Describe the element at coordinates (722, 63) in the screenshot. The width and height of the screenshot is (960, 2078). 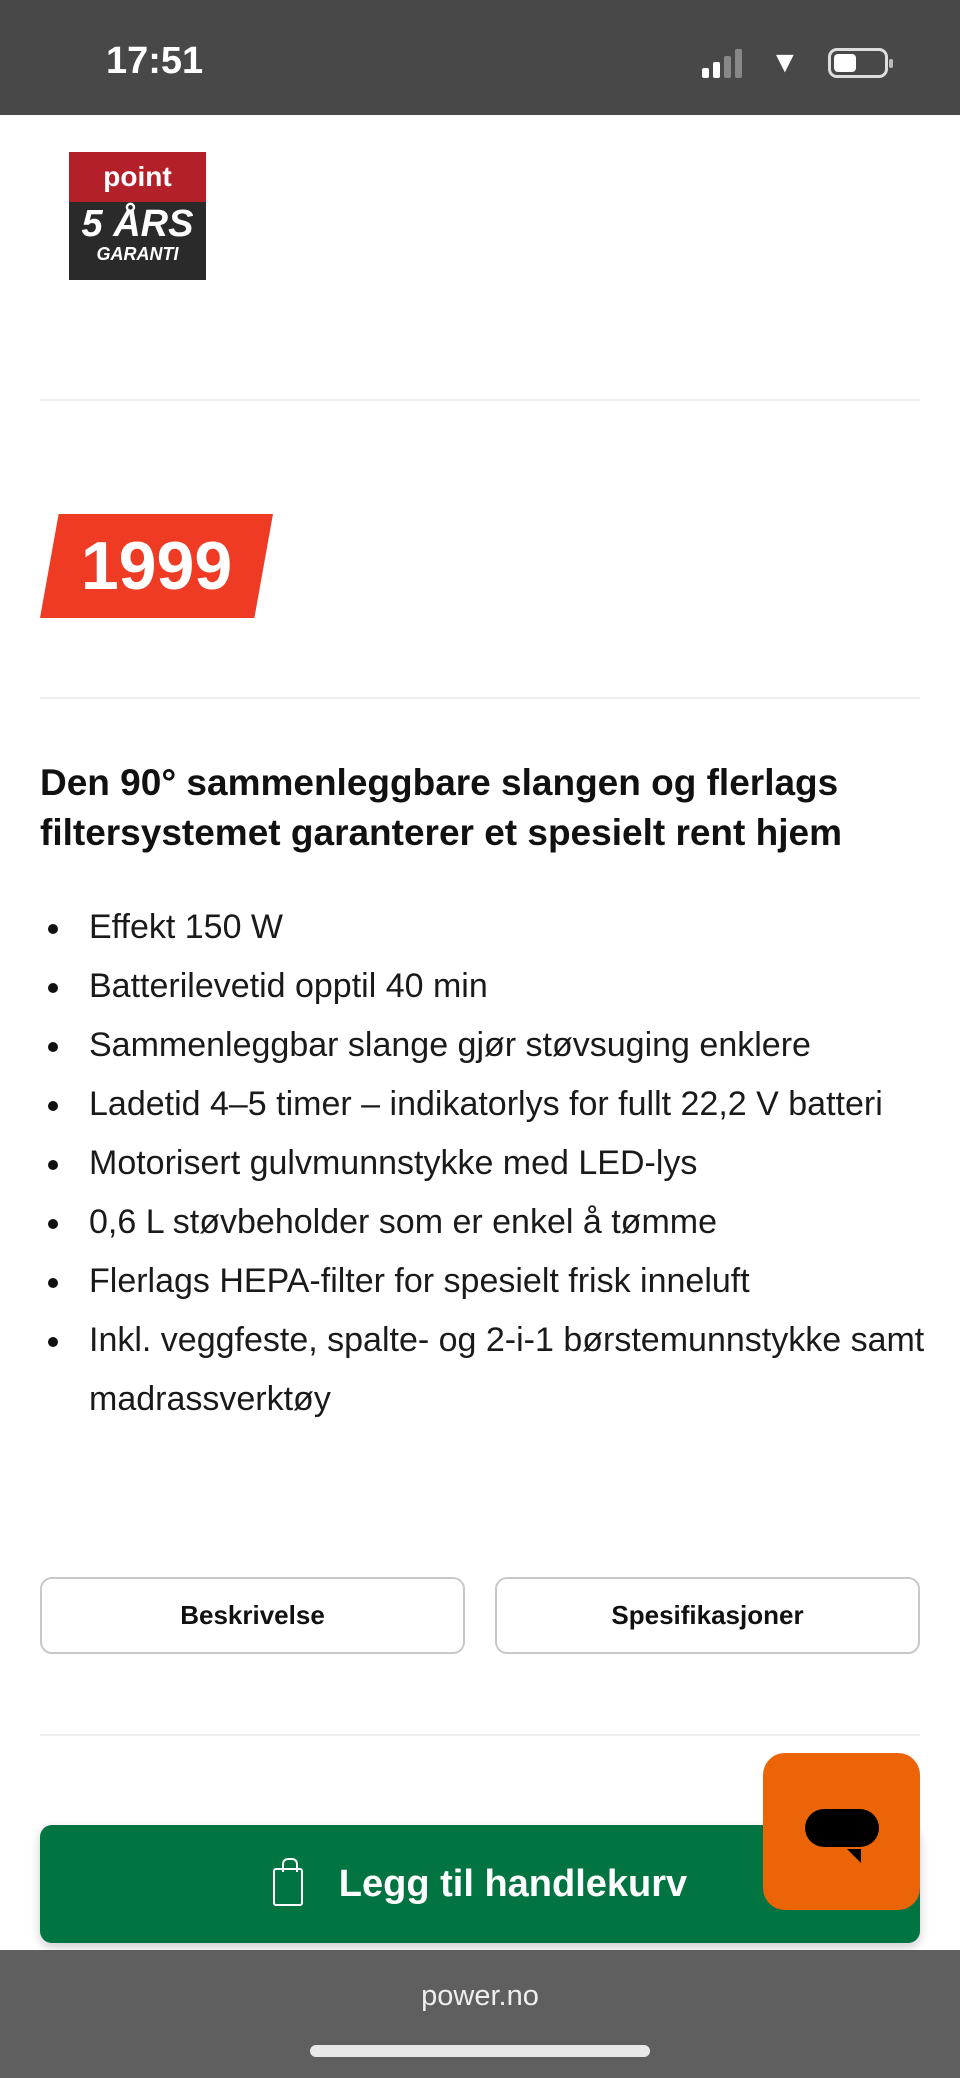
I see `cellular-signal-icon` at that location.